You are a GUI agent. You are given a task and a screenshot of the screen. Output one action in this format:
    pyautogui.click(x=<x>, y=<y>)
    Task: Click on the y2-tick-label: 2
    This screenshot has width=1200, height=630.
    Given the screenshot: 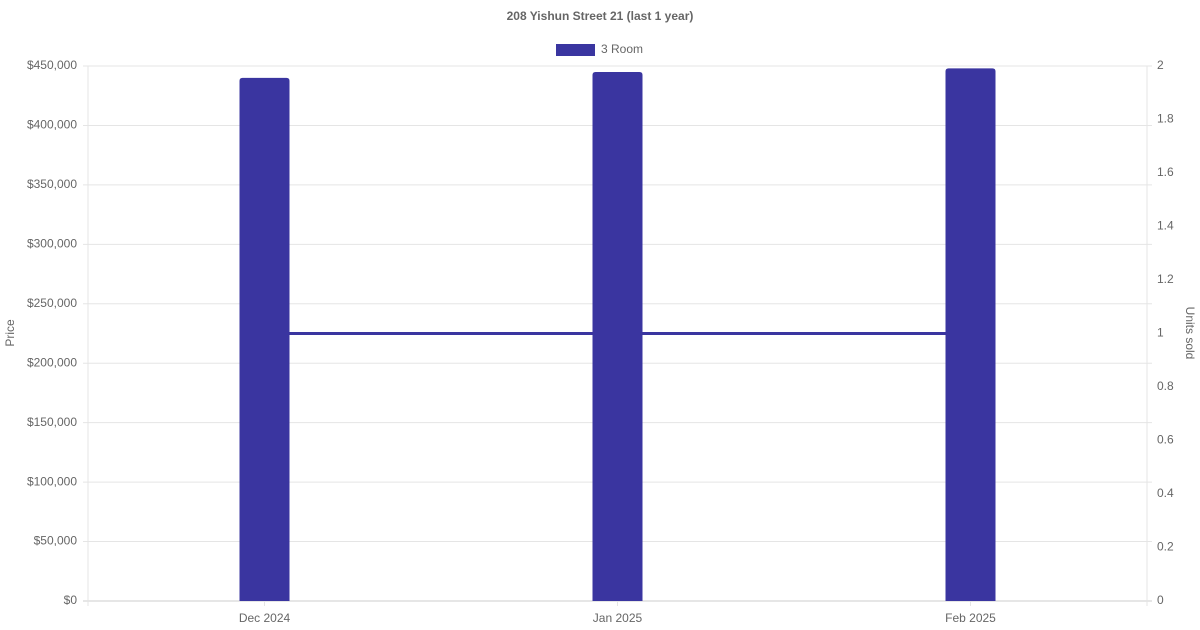 What is the action you would take?
    pyautogui.click(x=1160, y=65)
    